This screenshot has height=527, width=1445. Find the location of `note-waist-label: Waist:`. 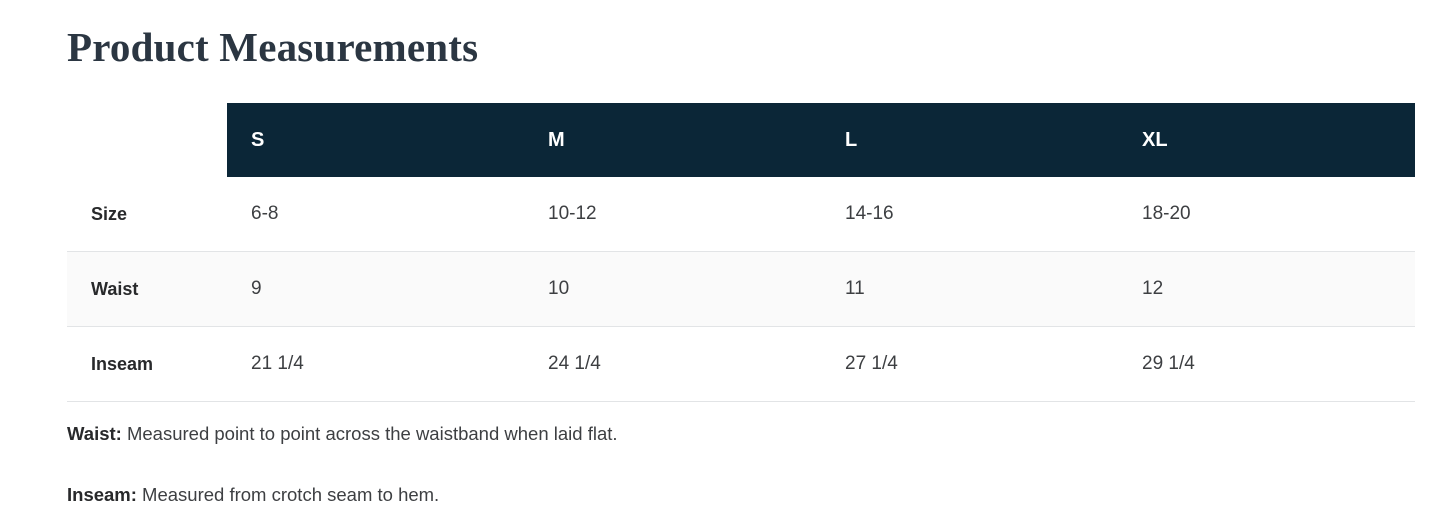

note-waist-label: Waist: is located at coordinates (94, 434).